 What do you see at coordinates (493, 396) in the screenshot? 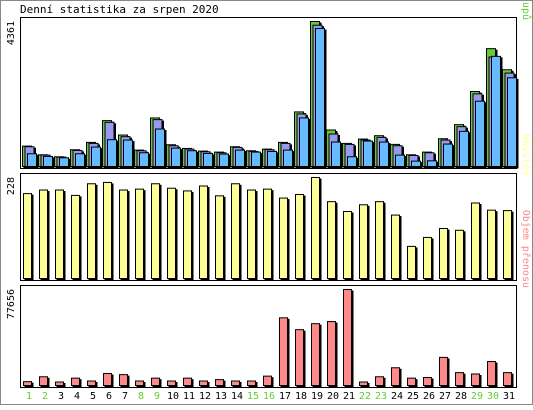
I see `day-label-30: 30` at bounding box center [493, 396].